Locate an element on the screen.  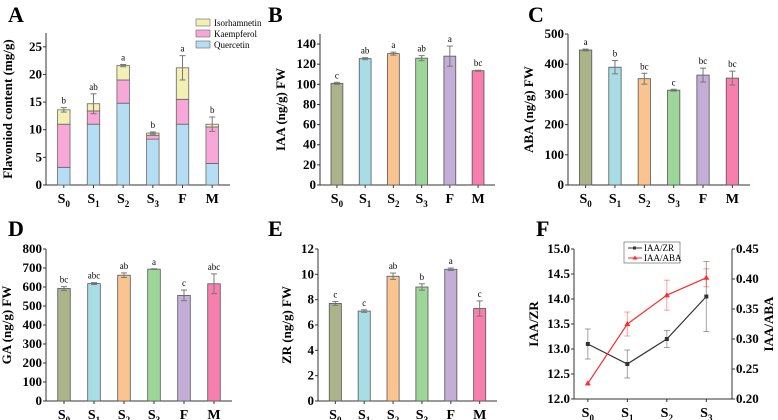
y-tick-label: 120 is located at coordinates (307, 63).